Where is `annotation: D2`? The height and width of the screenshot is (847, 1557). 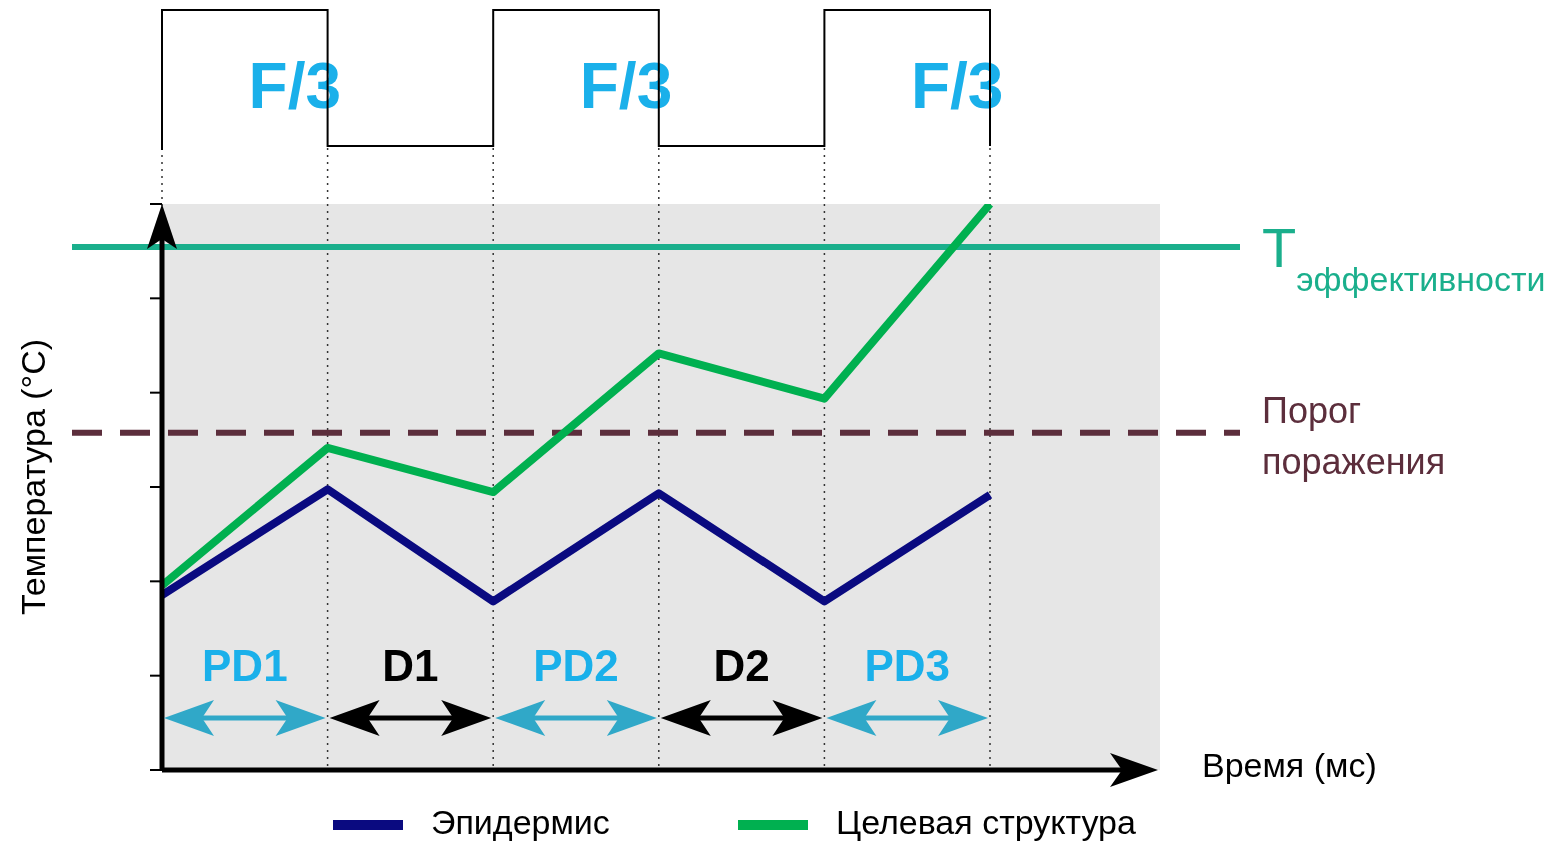 annotation: D2 is located at coordinates (741, 665).